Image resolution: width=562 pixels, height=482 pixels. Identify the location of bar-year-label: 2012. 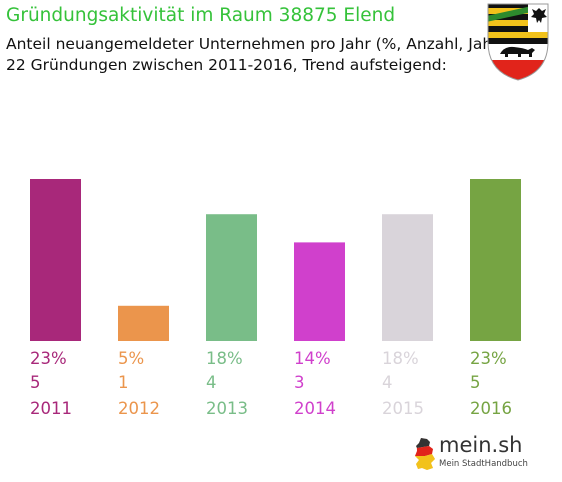
(139, 408).